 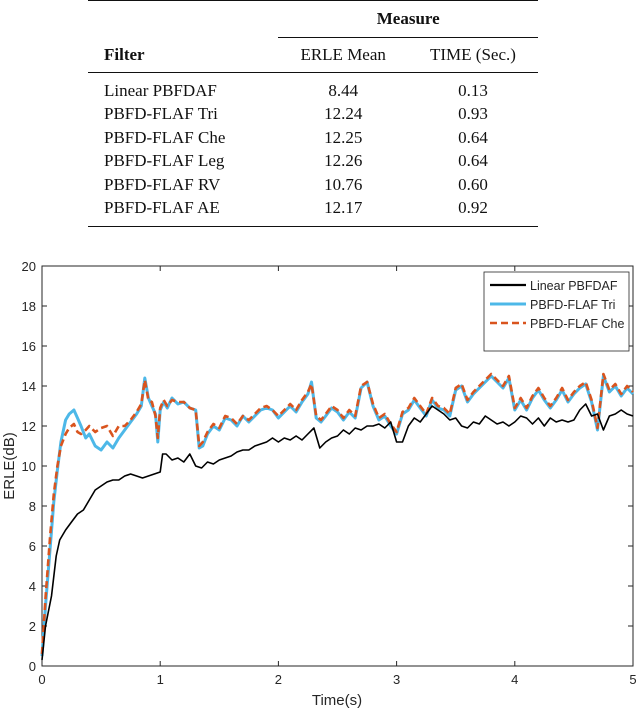 I want to click on x-tick-label: 0, so click(x=41, y=679).